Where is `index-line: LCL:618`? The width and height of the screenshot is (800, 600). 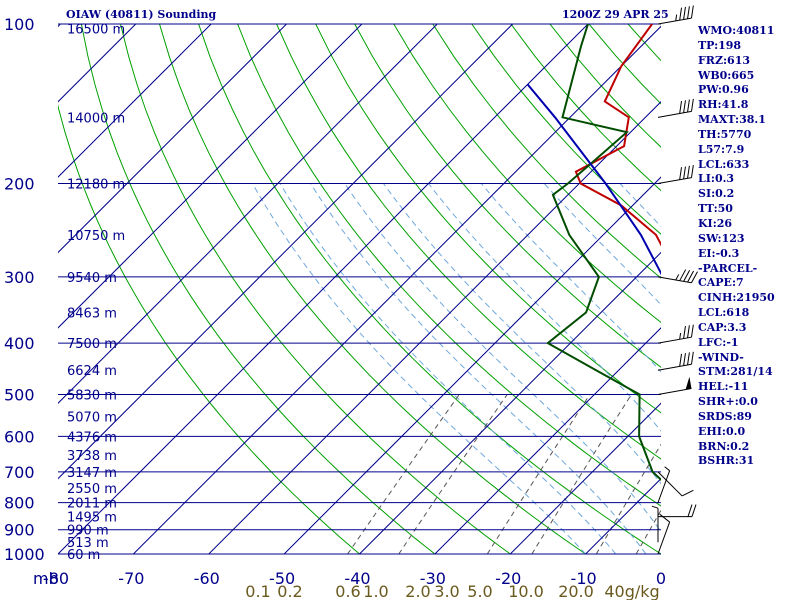 index-line: LCL:618 is located at coordinates (724, 313).